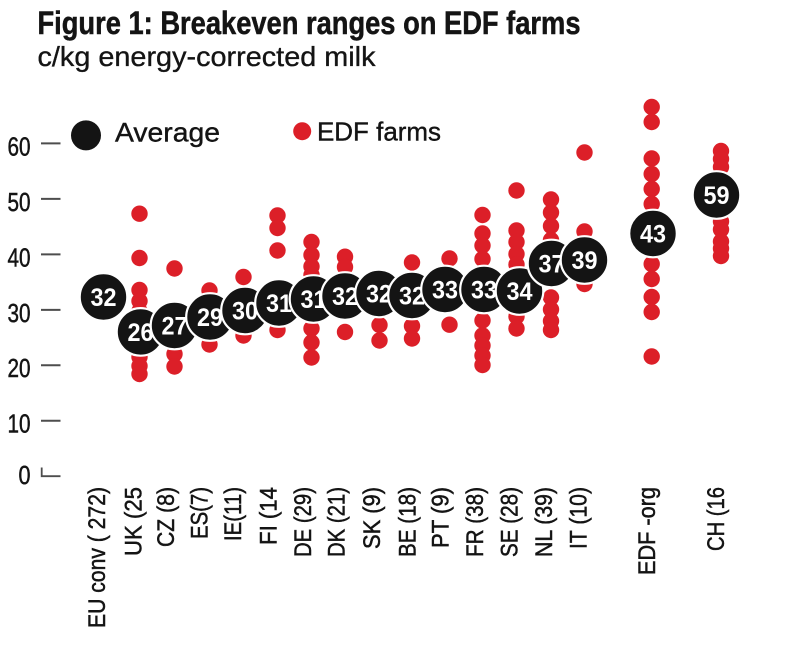  What do you see at coordinates (510, 522) in the screenshot?
I see `svg-text: SE (28)` at bounding box center [510, 522].